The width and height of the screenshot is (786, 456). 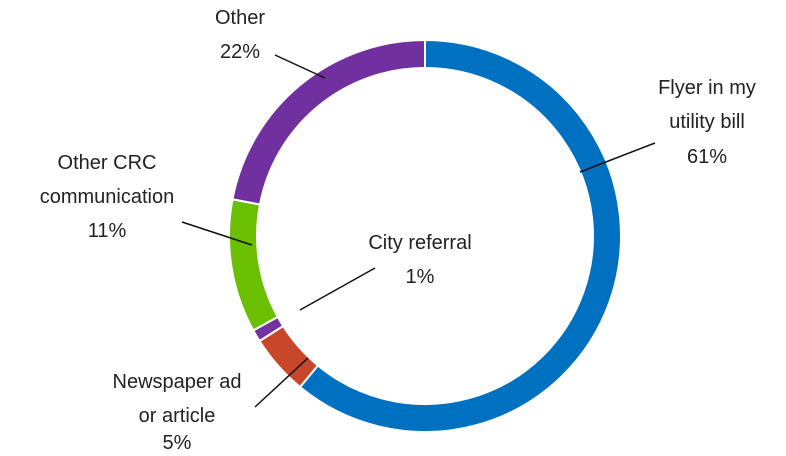 What do you see at coordinates (177, 443) in the screenshot?
I see `value-label: 5%` at bounding box center [177, 443].